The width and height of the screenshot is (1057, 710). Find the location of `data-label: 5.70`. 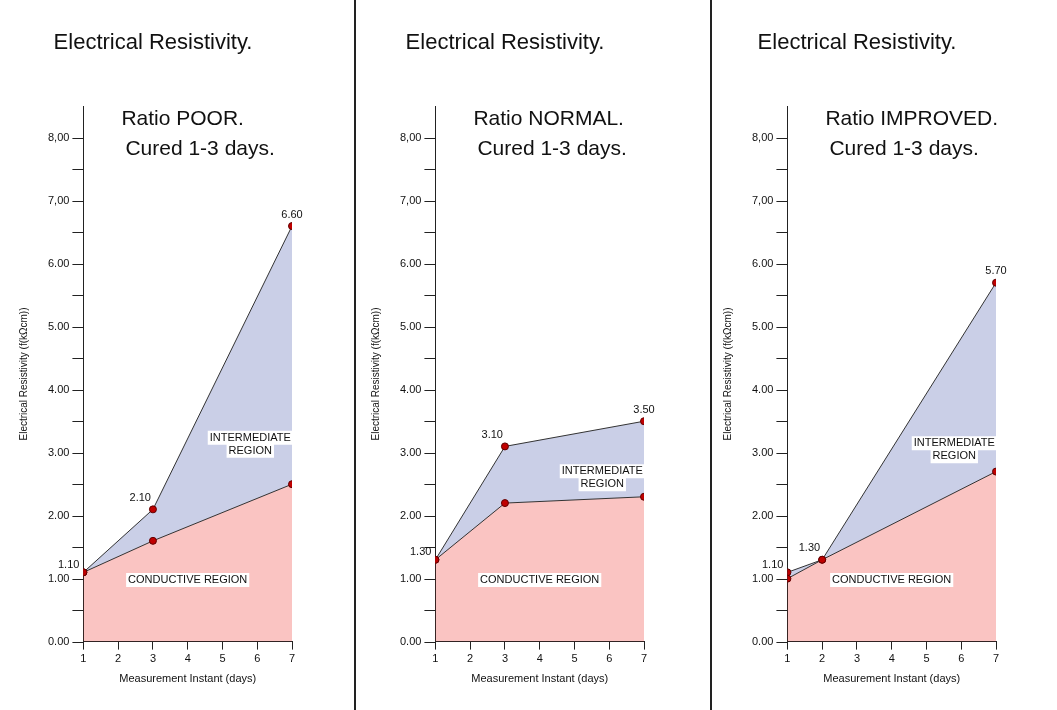

data-label: 5.70 is located at coordinates (996, 270).